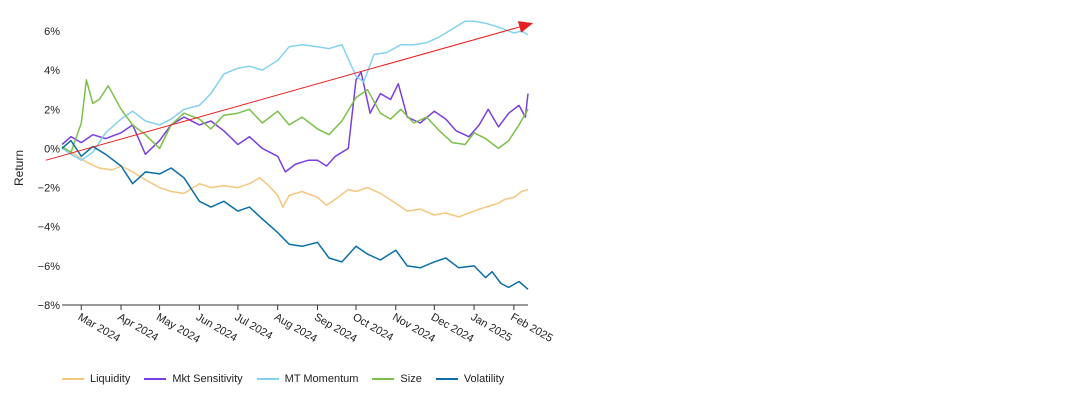 The width and height of the screenshot is (1083, 409). I want to click on series-line-mt-momentum, so click(295, 90).